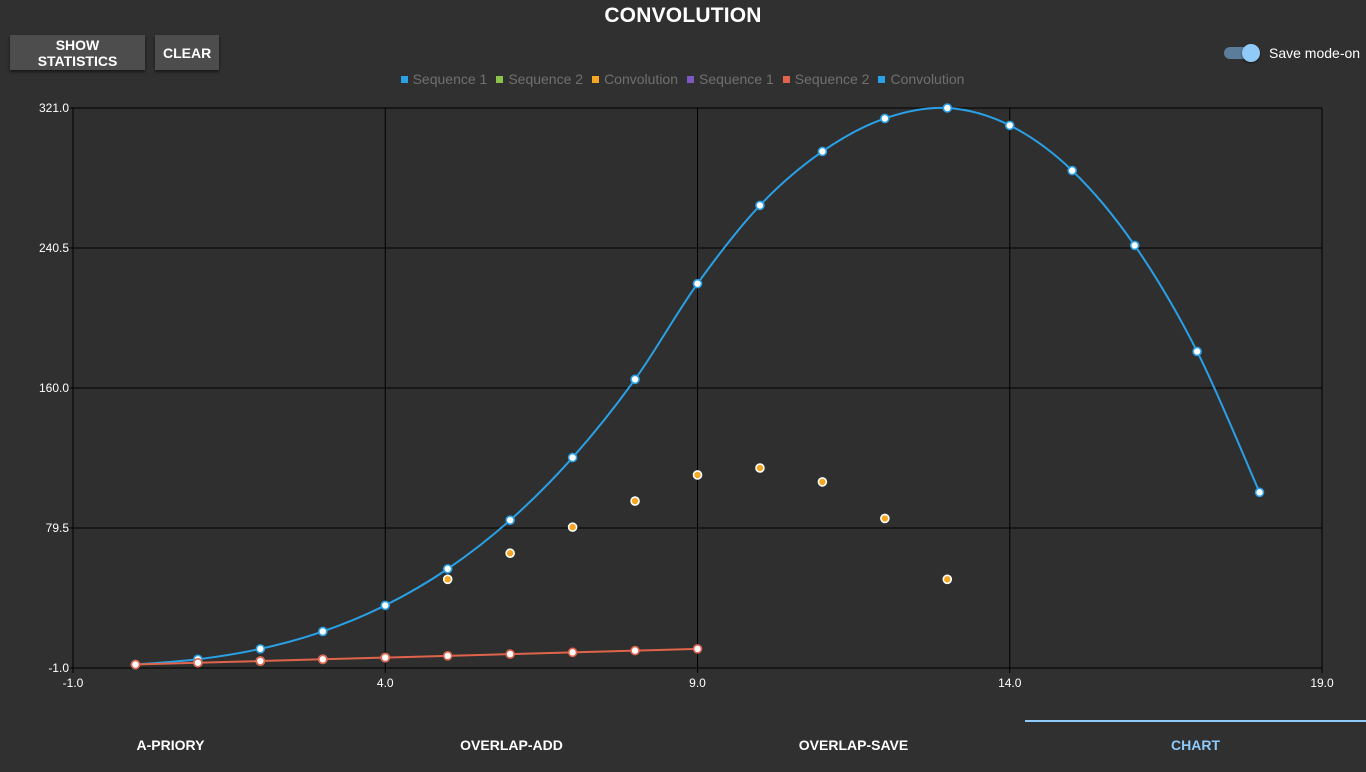 The image size is (1366, 772). Describe the element at coordinates (54, 388) in the screenshot. I see `y-tick-label: 160.0` at that location.